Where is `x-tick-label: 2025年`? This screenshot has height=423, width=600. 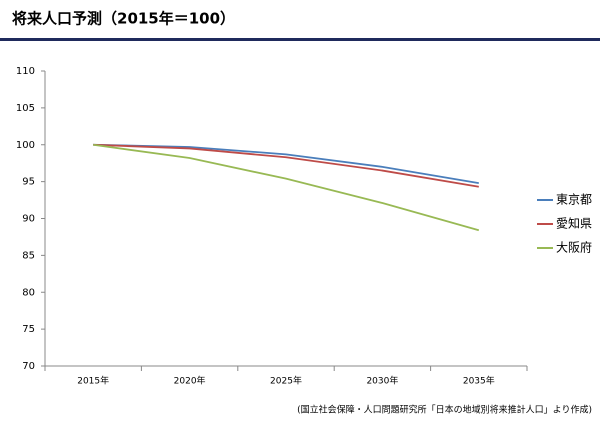
x-tick-label: 2025年 is located at coordinates (286, 381).